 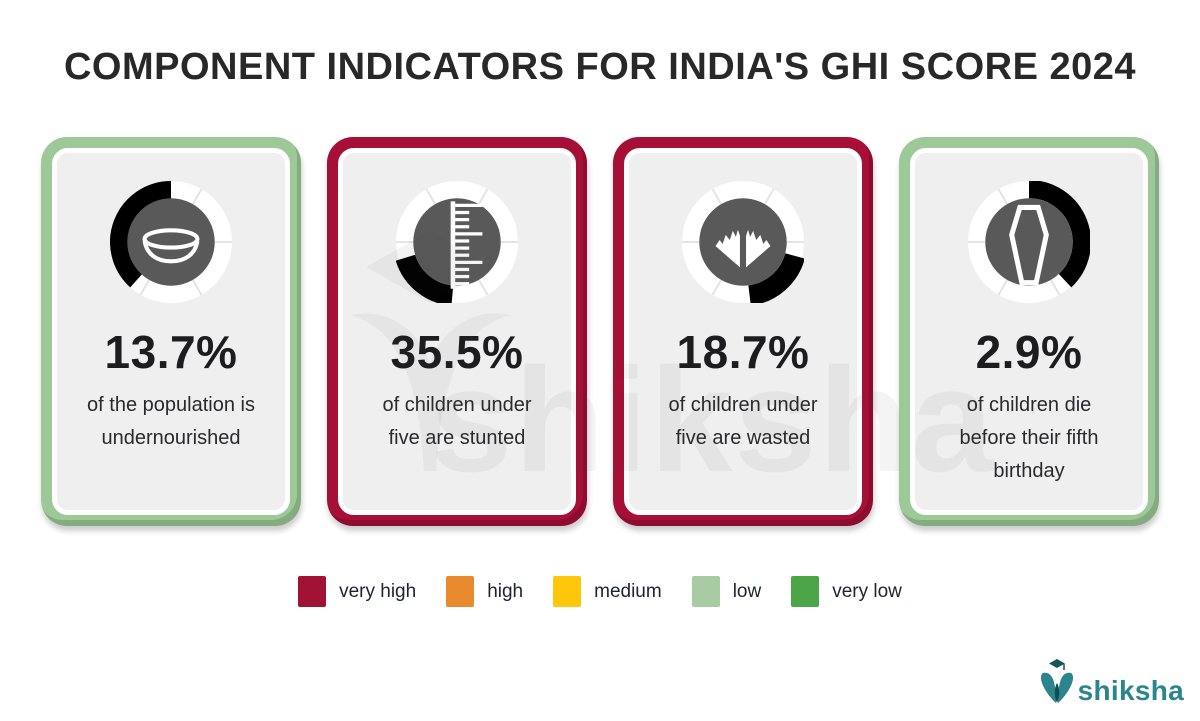 I want to click on indicator-value: 2.9%, so click(x=1029, y=352).